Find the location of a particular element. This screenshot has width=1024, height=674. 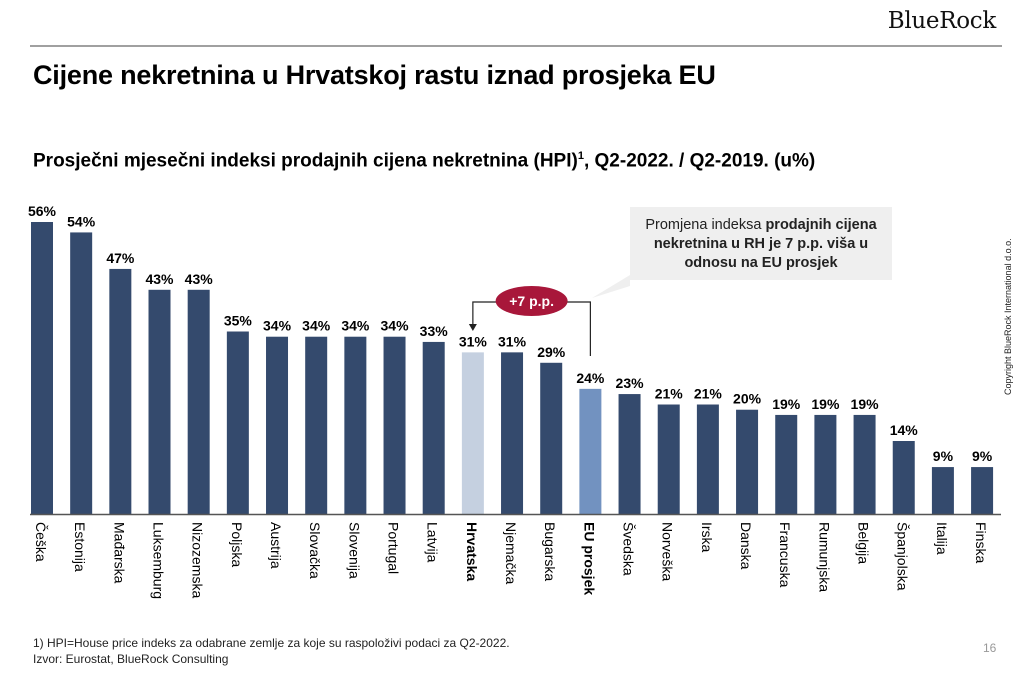

bar-portugal is located at coordinates (394, 425).